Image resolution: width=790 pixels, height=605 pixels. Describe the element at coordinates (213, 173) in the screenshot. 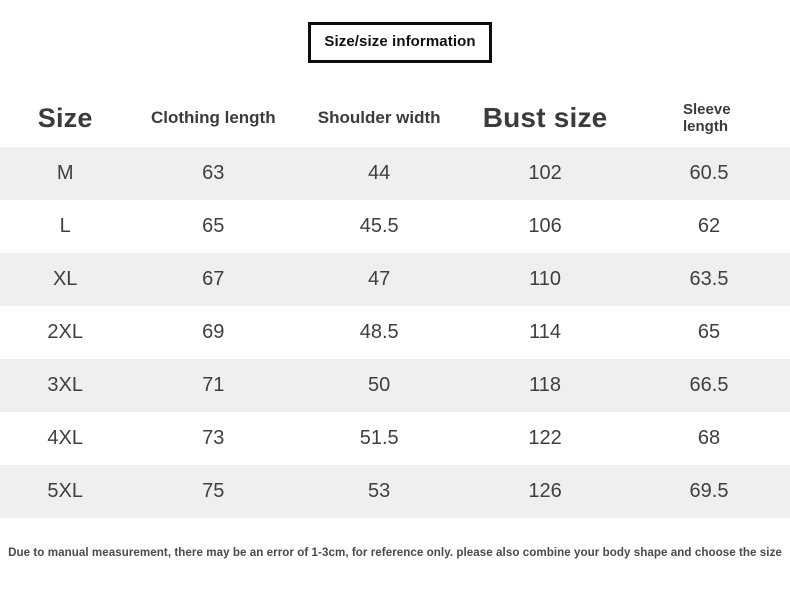

I see `table-cell: 63` at that location.